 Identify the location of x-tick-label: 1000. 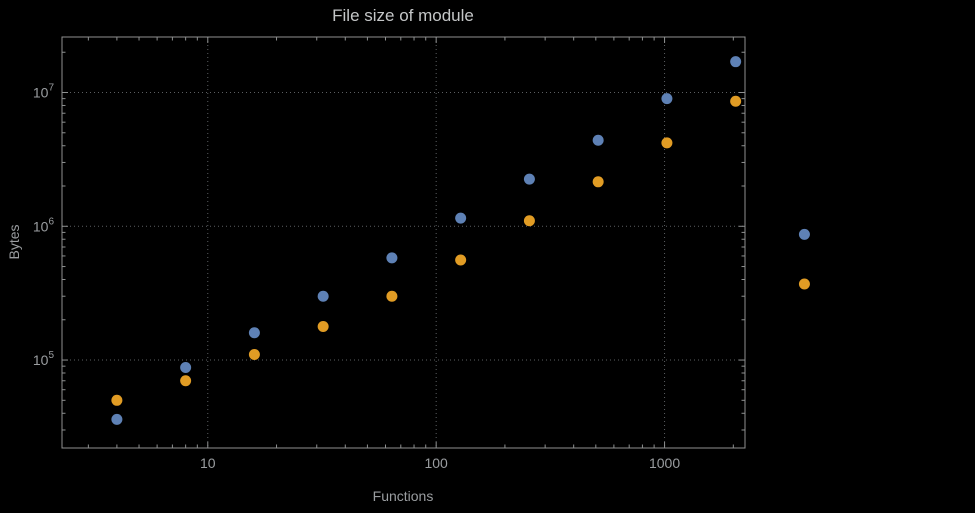
(664, 463).